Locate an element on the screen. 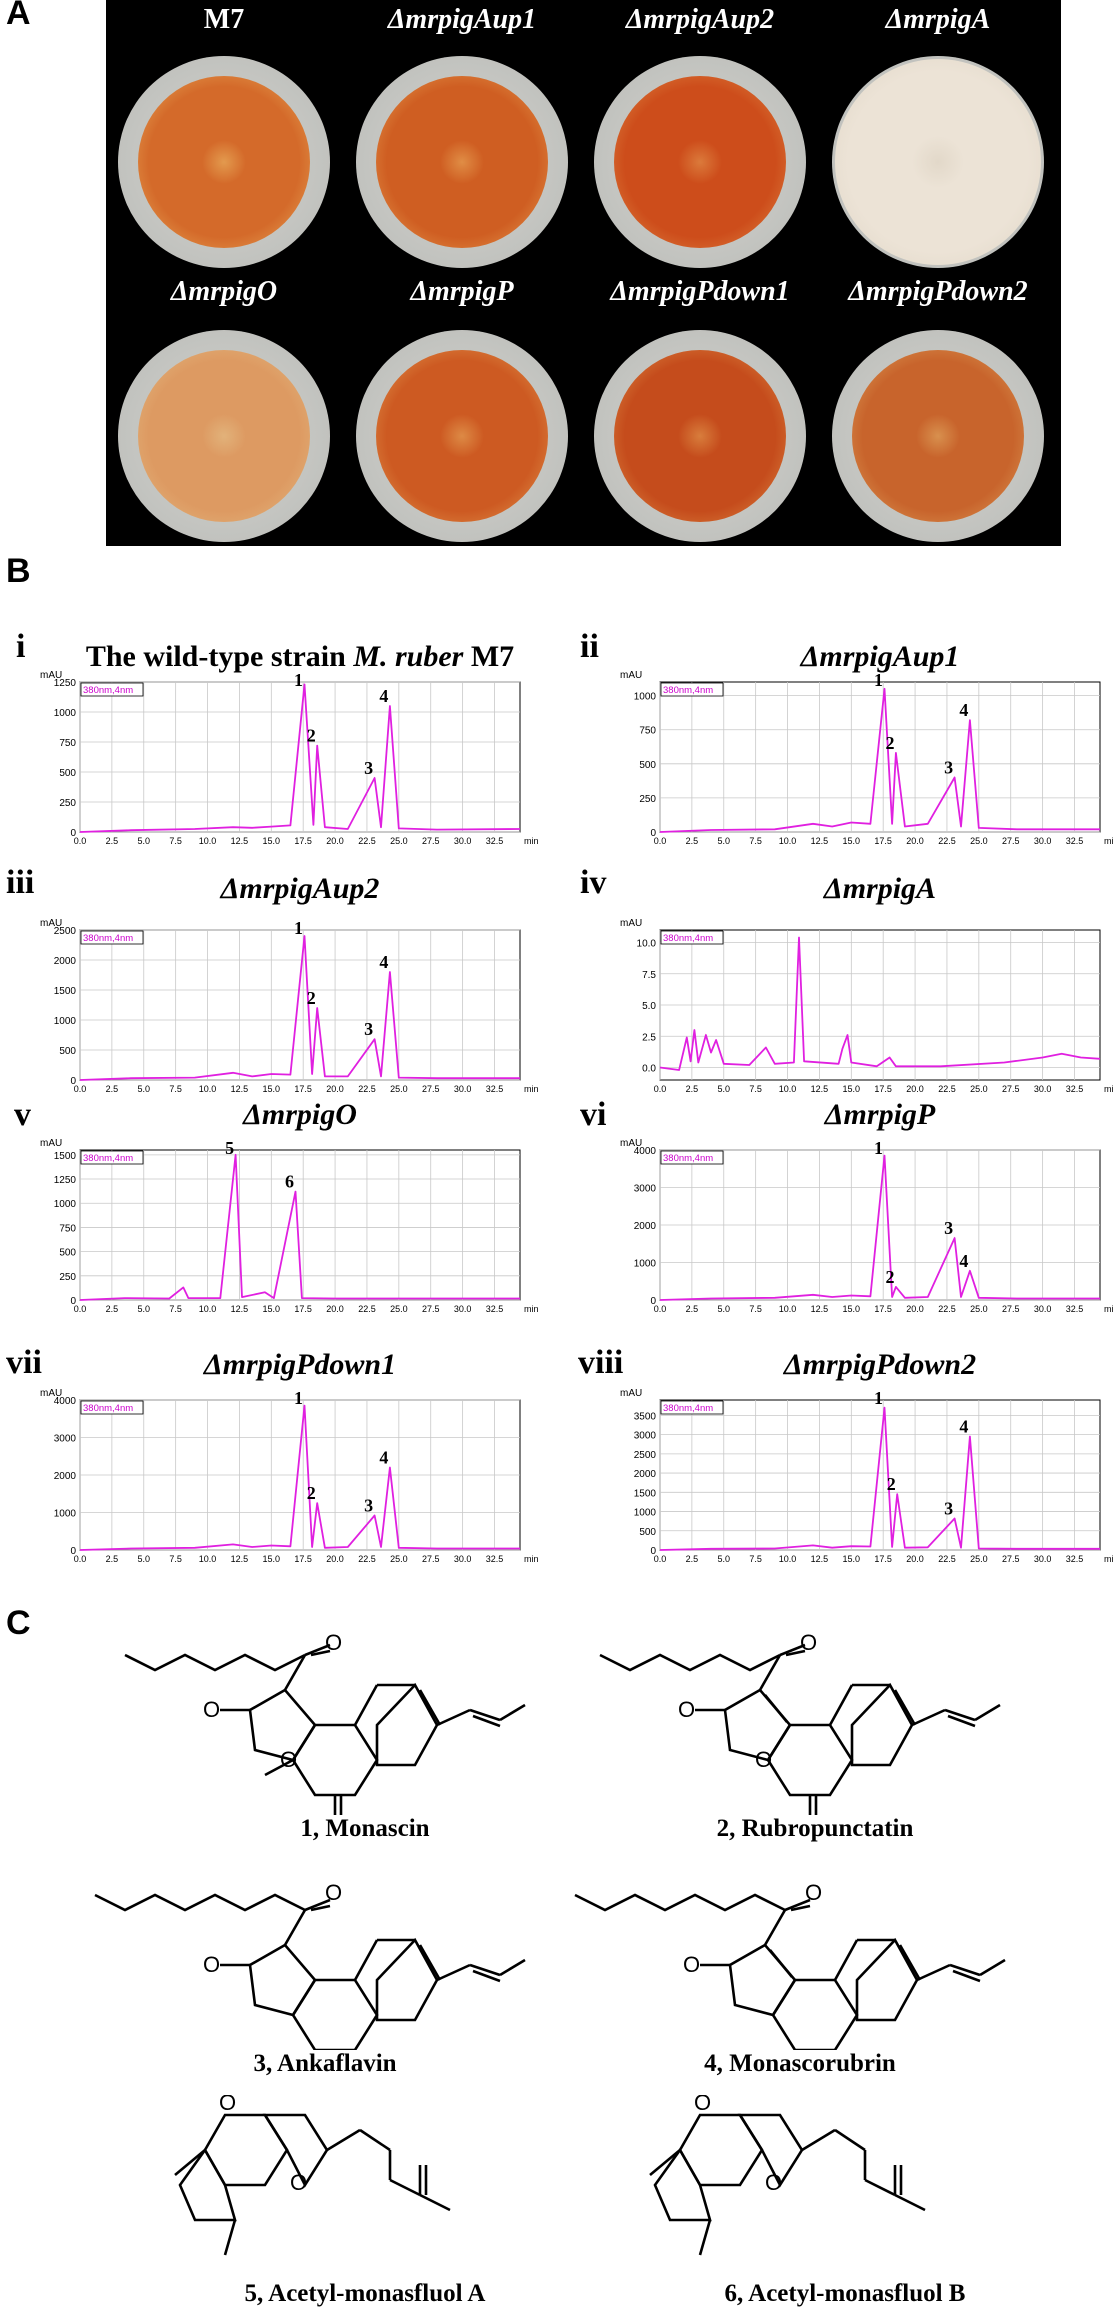  y-tick-label: 0.0 is located at coordinates (649, 1069).